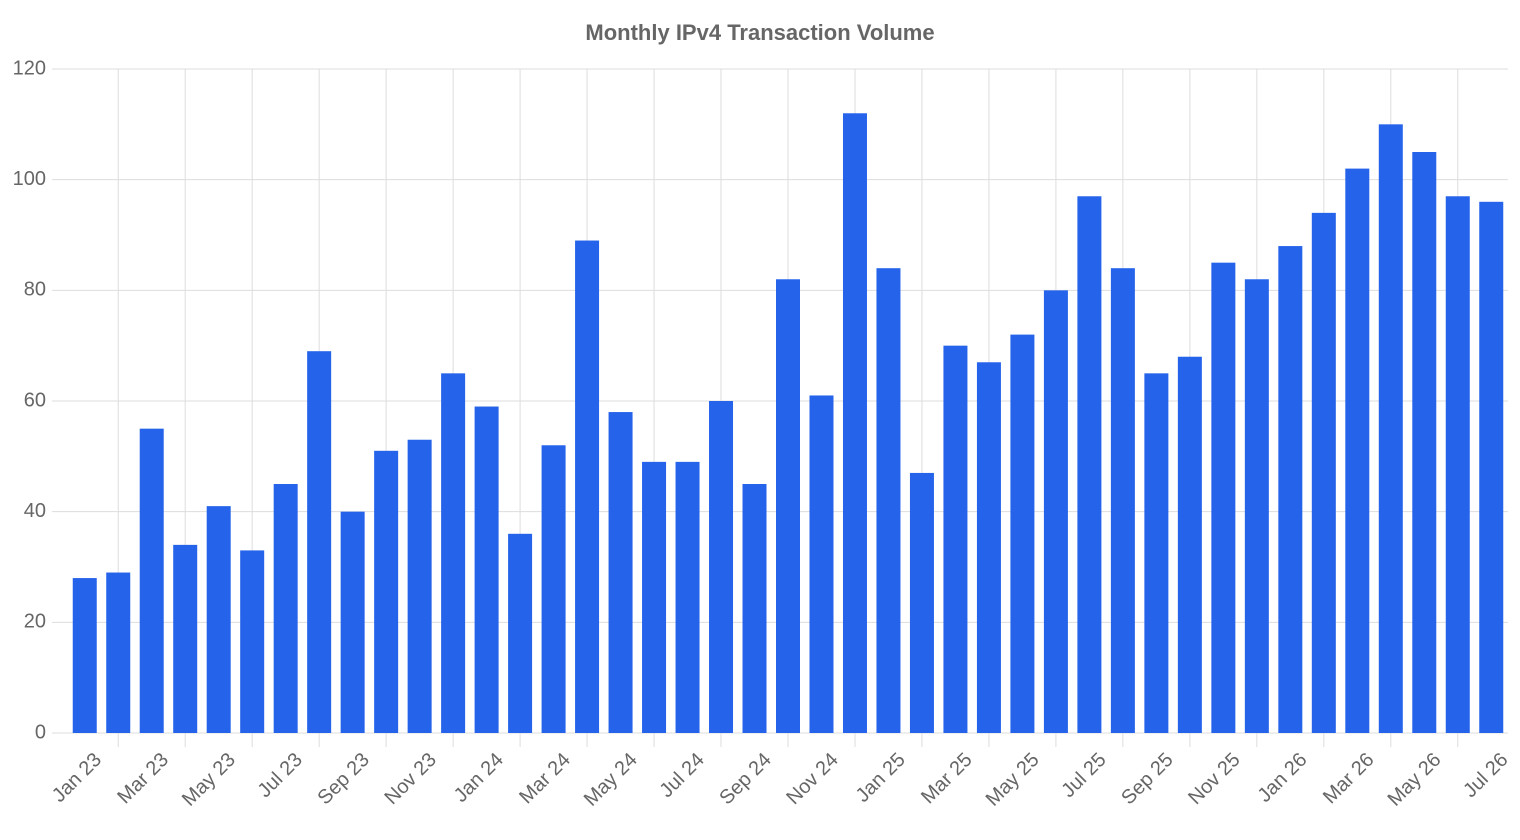 Image resolution: width=1520 pixels, height=840 pixels. I want to click on y-tick-label: 40, so click(35, 511).